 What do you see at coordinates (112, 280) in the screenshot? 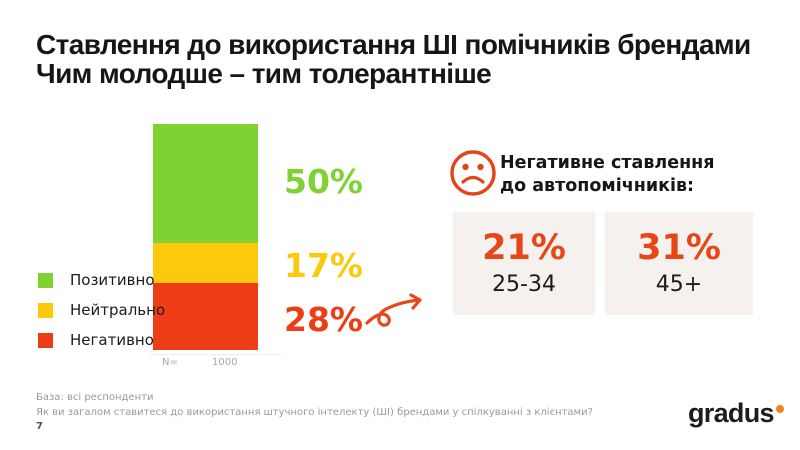
I see `legend-label: Позитивно` at bounding box center [112, 280].